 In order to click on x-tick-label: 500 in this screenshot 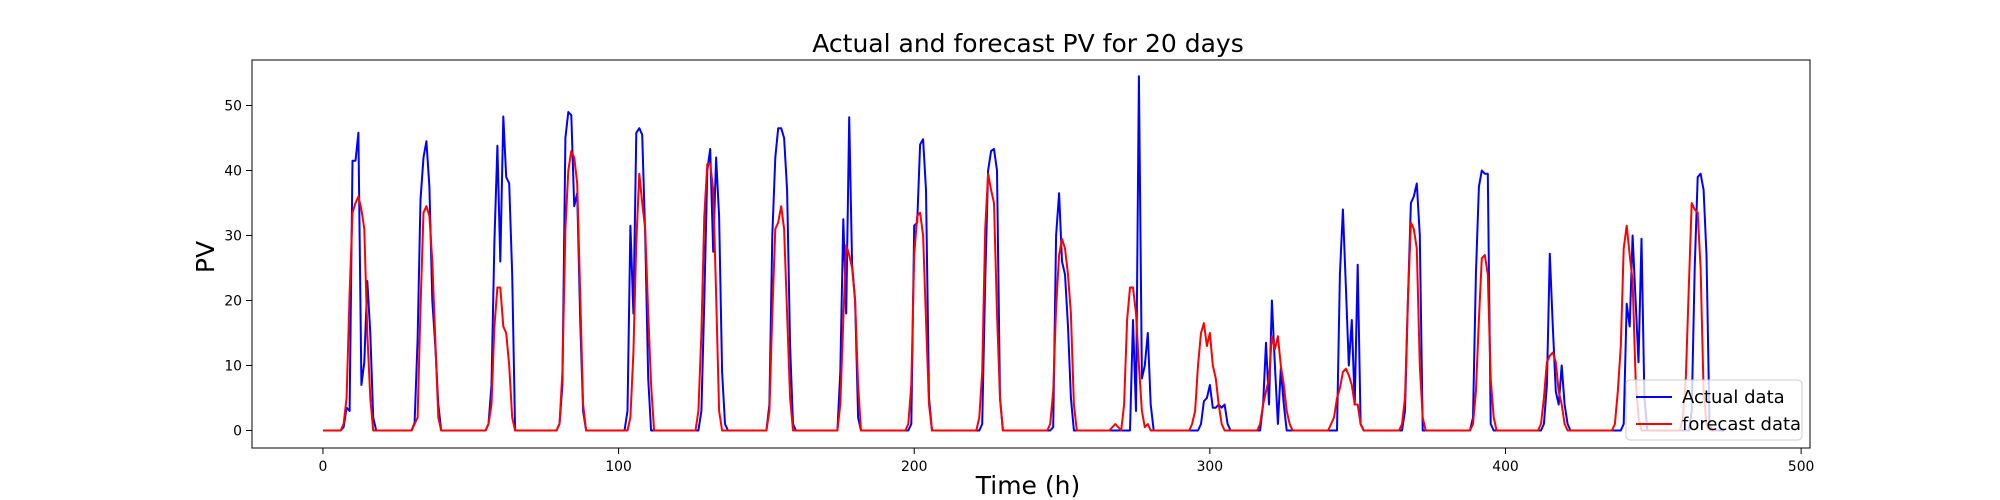, I will do `click(1801, 467)`.